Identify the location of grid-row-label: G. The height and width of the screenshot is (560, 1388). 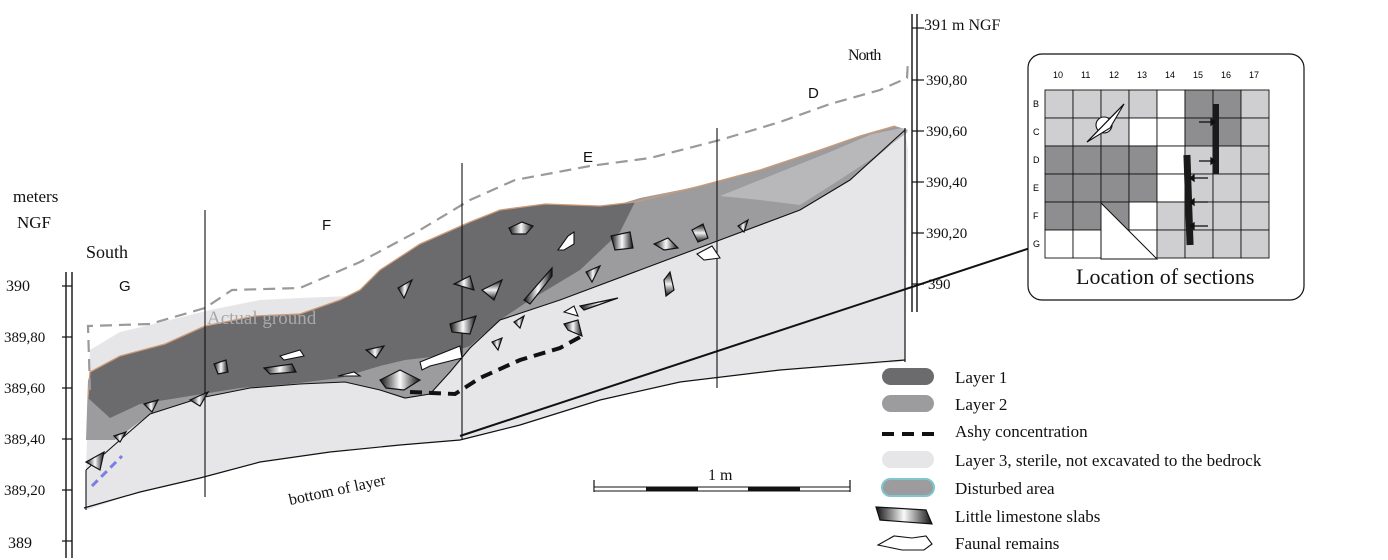
(1036, 244).